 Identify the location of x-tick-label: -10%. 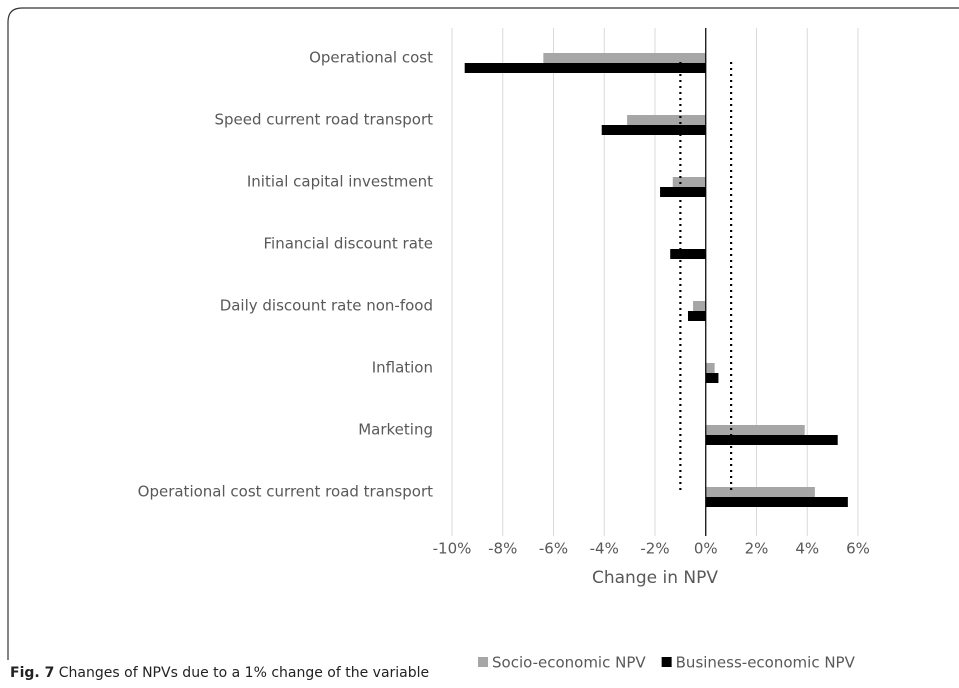
(452, 549).